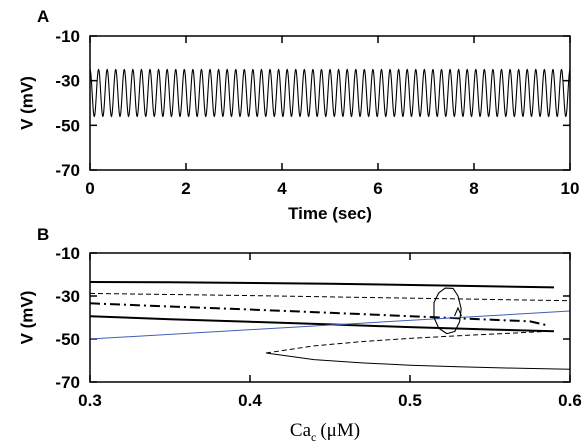  What do you see at coordinates (570, 188) in the screenshot?
I see `x-tick-label: 10` at bounding box center [570, 188].